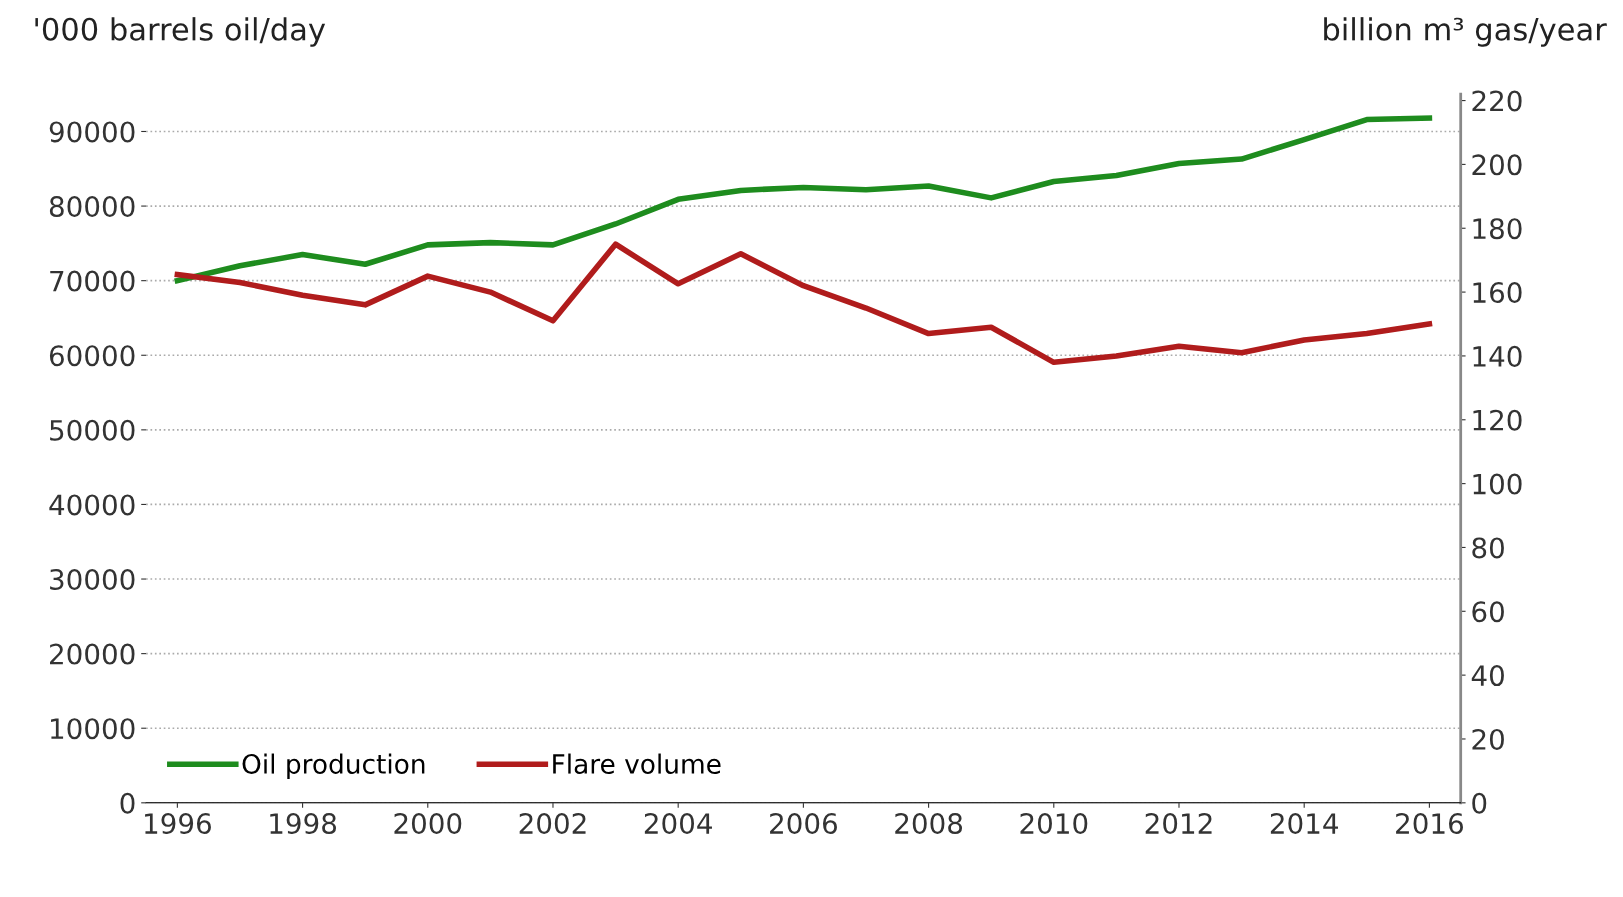 Image resolution: width=1623 pixels, height=897 pixels. What do you see at coordinates (1429, 824) in the screenshot?
I see `x-tick-label: 2016` at bounding box center [1429, 824].